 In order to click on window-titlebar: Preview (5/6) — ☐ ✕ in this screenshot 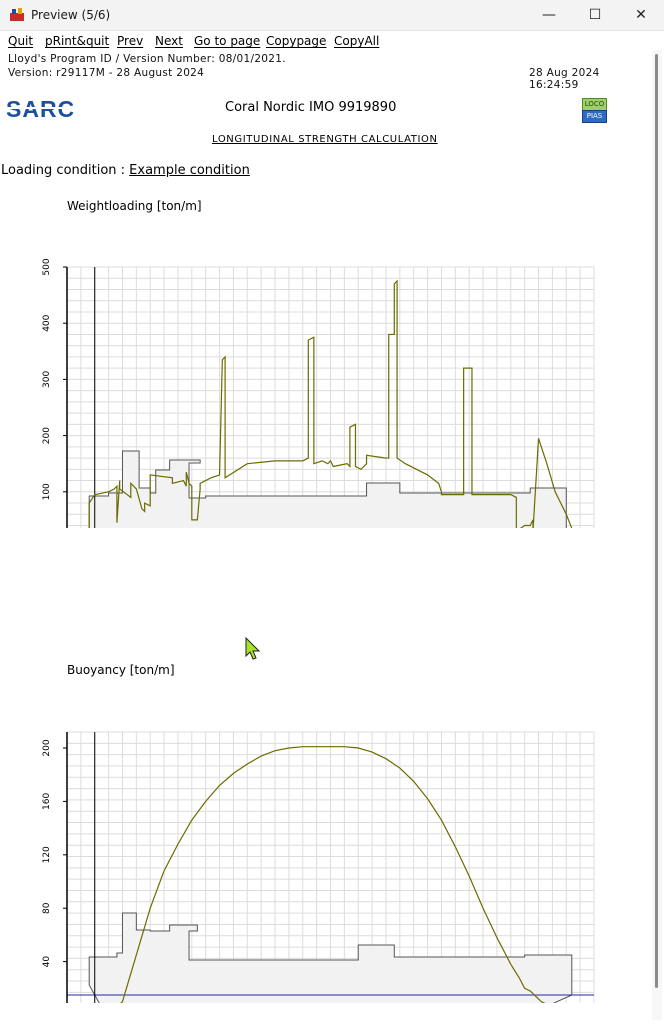, I will do `click(332, 15)`.